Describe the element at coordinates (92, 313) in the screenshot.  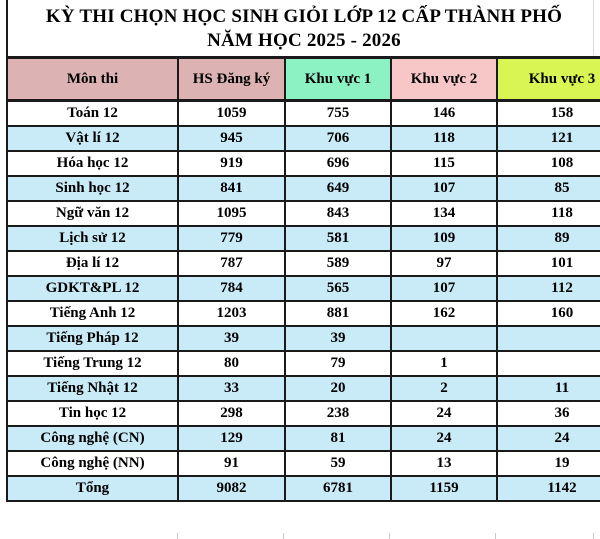
I see `cell-subject: Tiếng Anh 12` at that location.